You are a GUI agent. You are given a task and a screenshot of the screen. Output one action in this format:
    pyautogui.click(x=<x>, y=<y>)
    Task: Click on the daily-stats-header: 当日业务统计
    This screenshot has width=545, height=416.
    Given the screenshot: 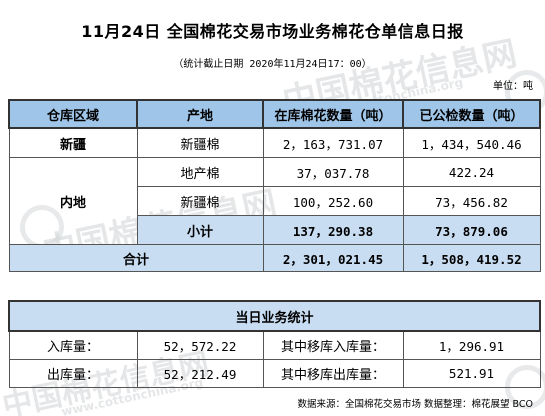 What is the action you would take?
    pyautogui.click(x=274, y=316)
    